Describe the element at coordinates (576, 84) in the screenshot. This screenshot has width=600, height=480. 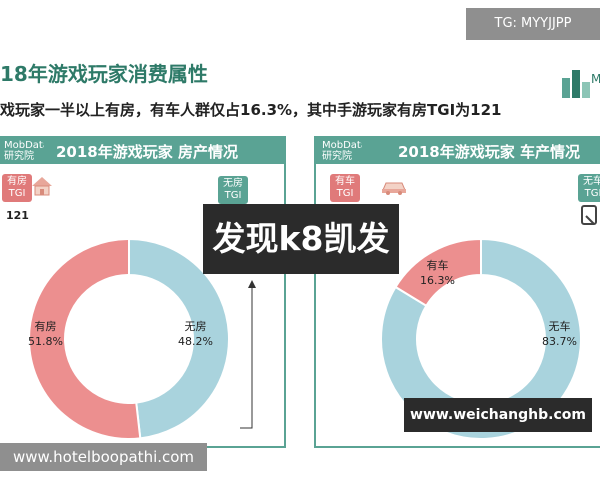
I see `mobdata-logo-icon` at that location.